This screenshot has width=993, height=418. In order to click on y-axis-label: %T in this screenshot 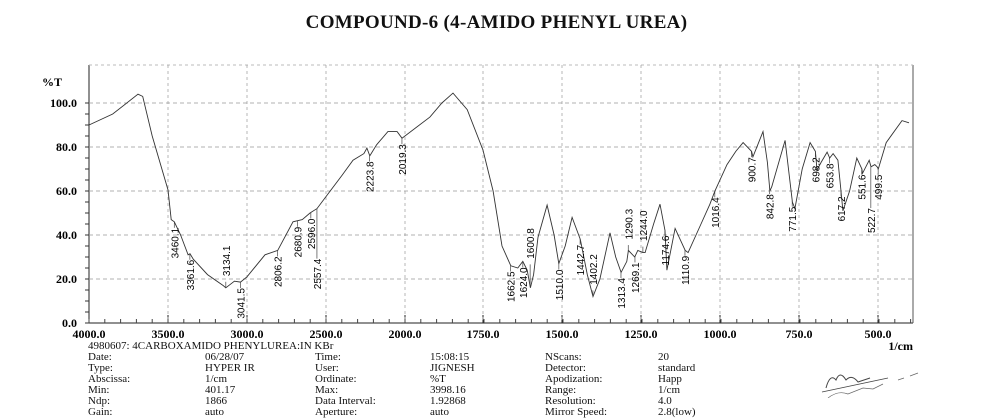, I will do `click(52, 82)`.